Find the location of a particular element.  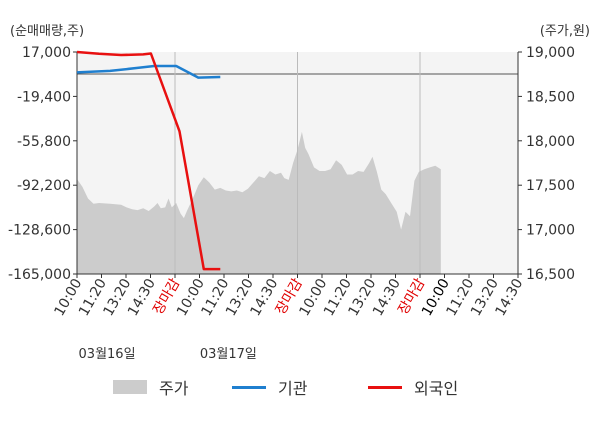

legend-swatch-institution is located at coordinates (249, 387).